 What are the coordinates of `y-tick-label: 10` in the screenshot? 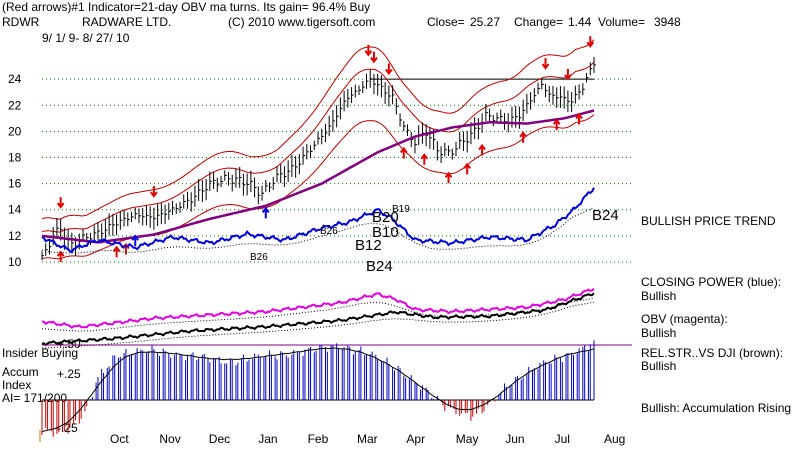 It's located at (15, 262).